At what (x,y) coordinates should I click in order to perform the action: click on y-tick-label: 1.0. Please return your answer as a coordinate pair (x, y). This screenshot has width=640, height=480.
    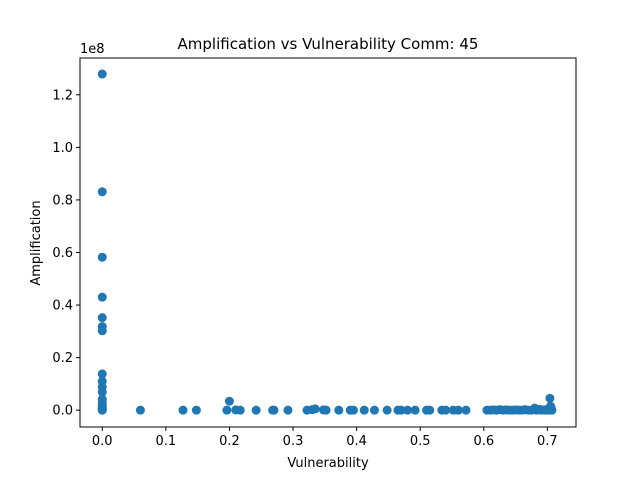
    Looking at the image, I should click on (62, 148).